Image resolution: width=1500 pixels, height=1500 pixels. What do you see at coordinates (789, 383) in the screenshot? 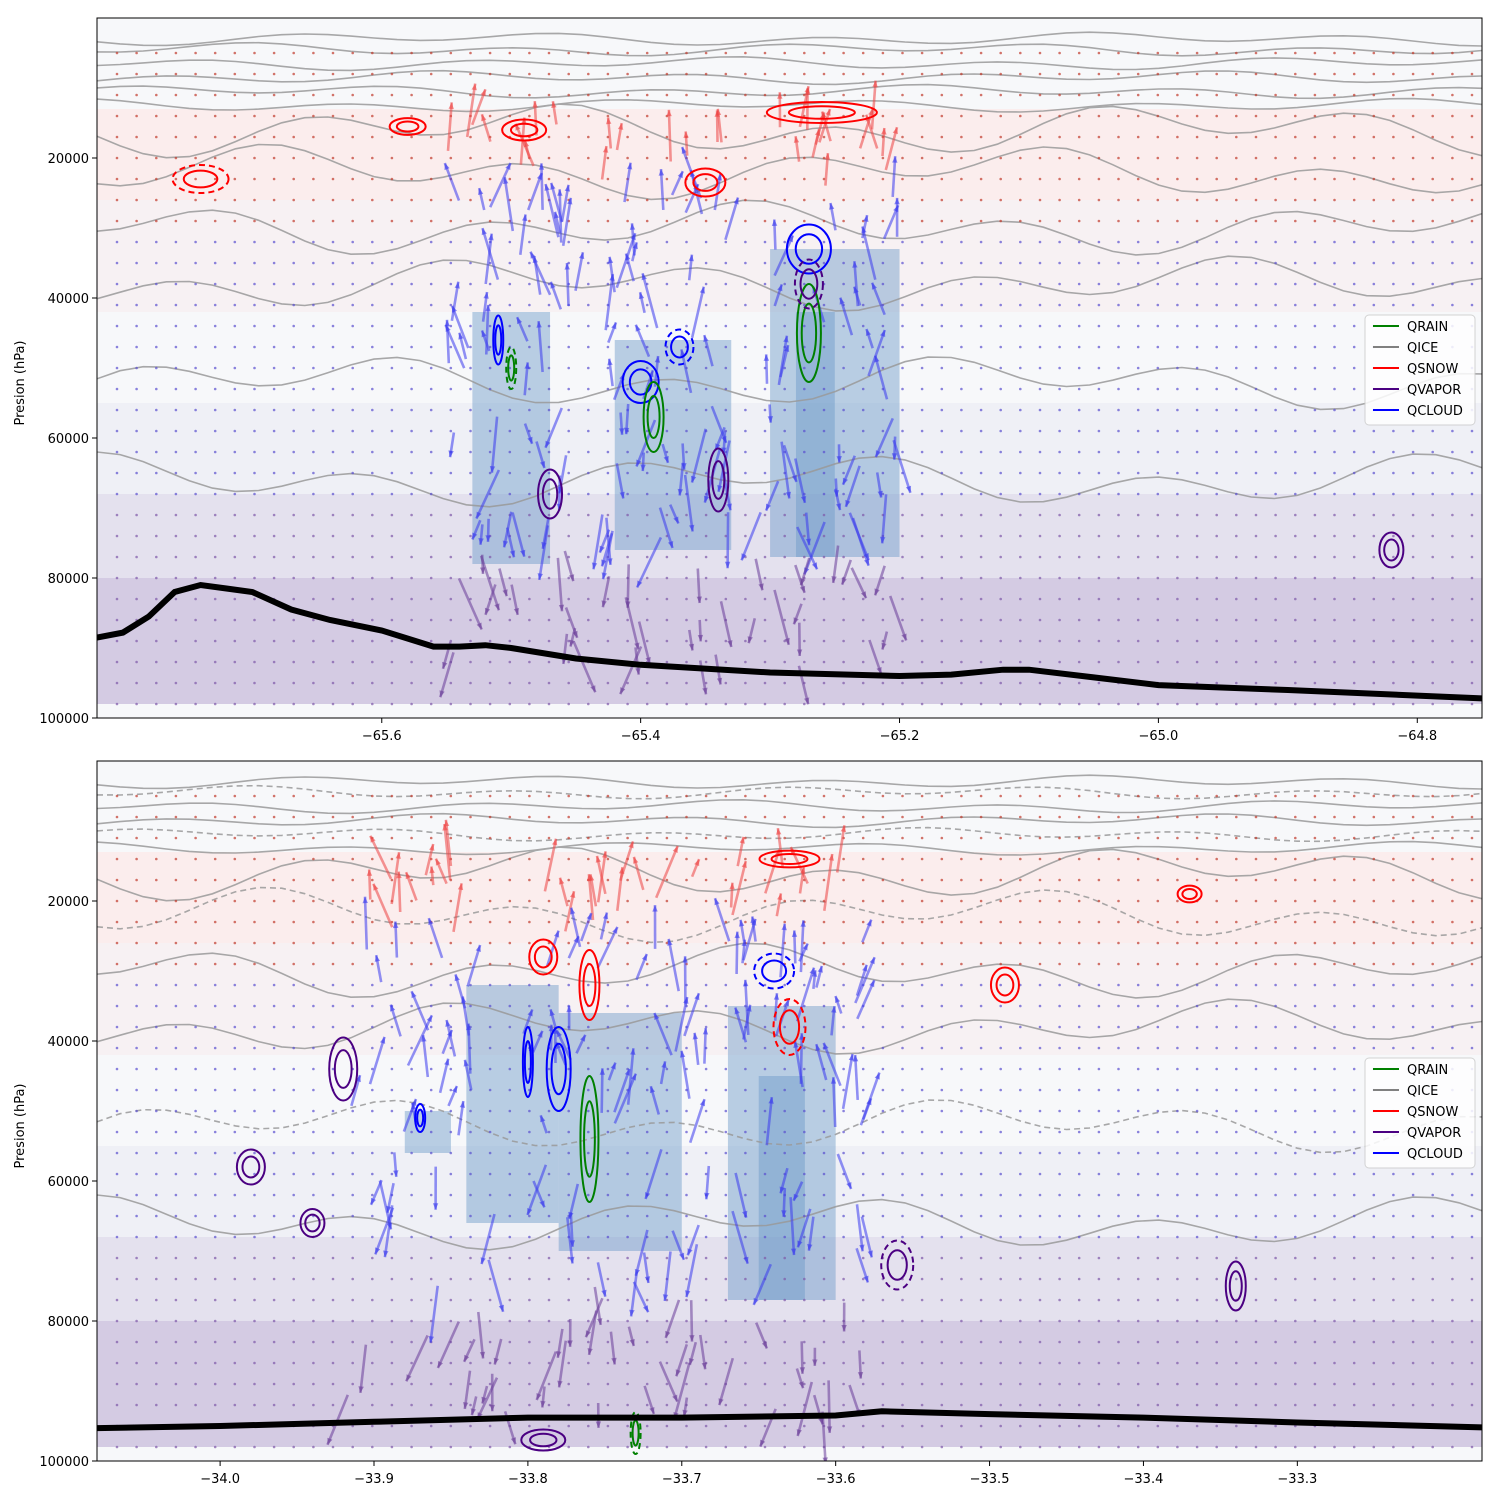
I see `qice-contour-line` at bounding box center [789, 383].